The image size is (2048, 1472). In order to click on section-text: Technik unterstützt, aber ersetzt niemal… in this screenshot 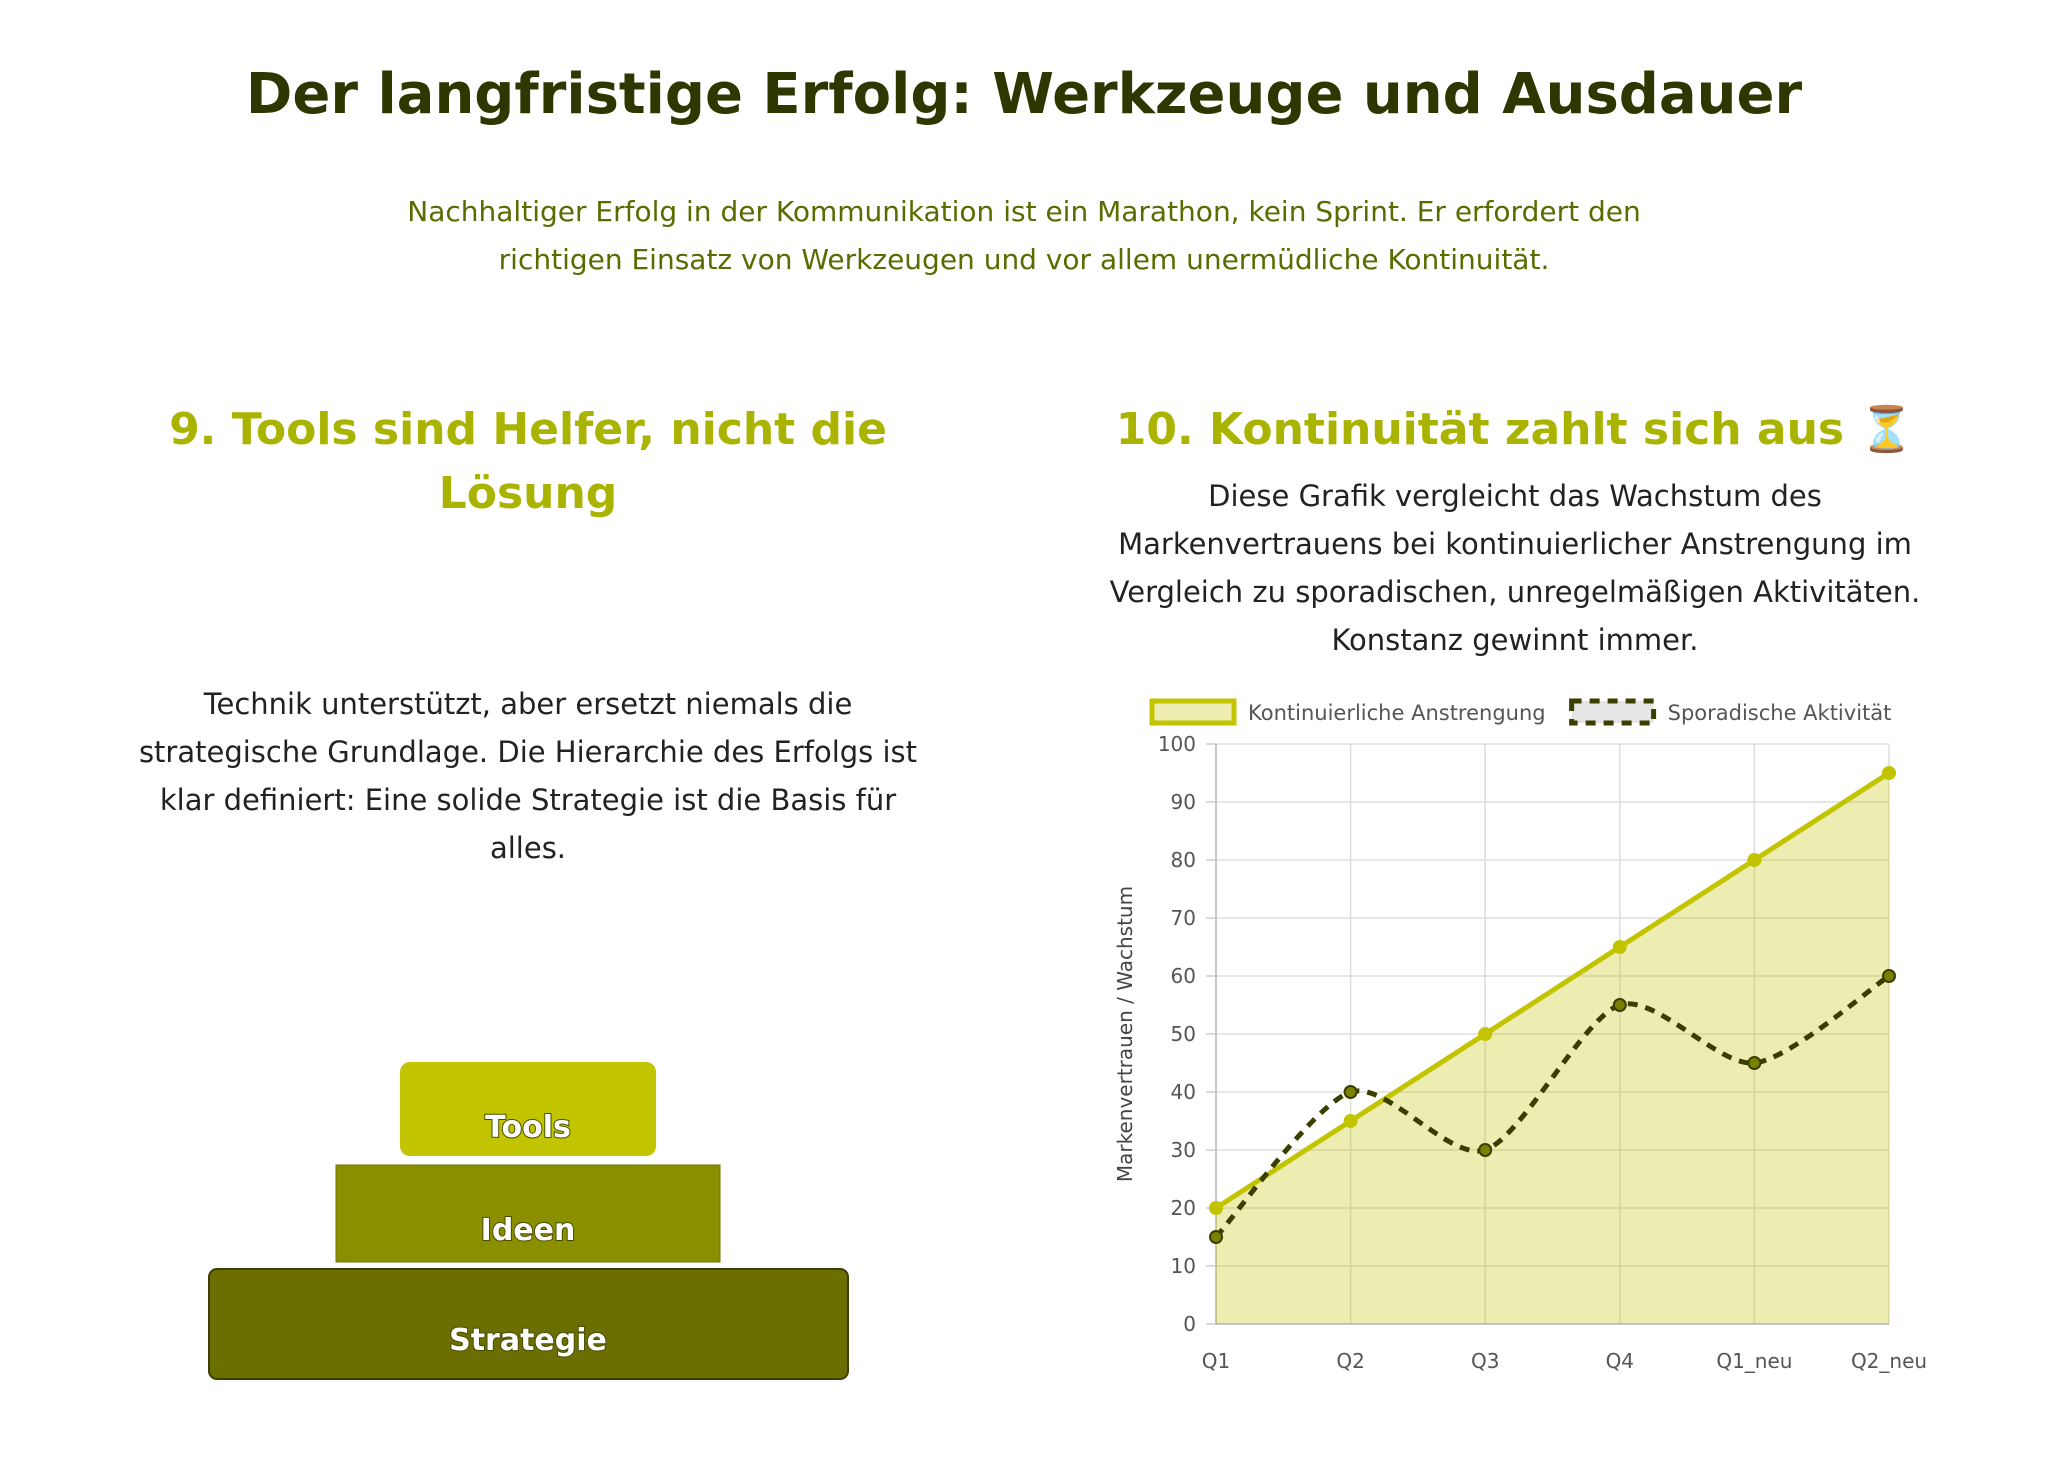, I will do `click(528, 776)`.